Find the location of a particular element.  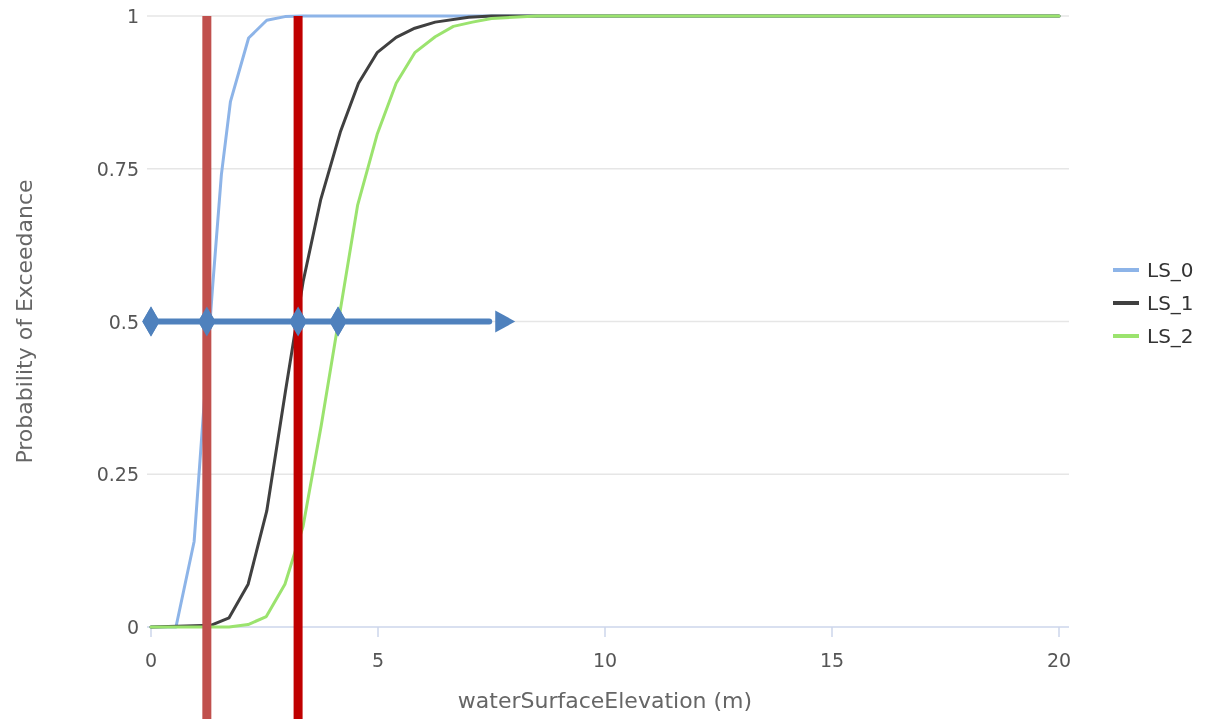

x-tick-label: 0 is located at coordinates (151, 660).